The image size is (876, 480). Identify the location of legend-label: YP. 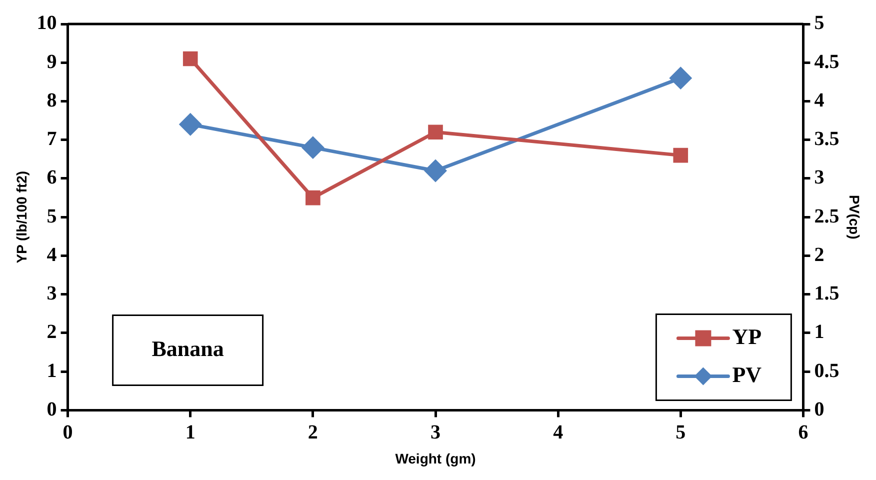
(747, 336).